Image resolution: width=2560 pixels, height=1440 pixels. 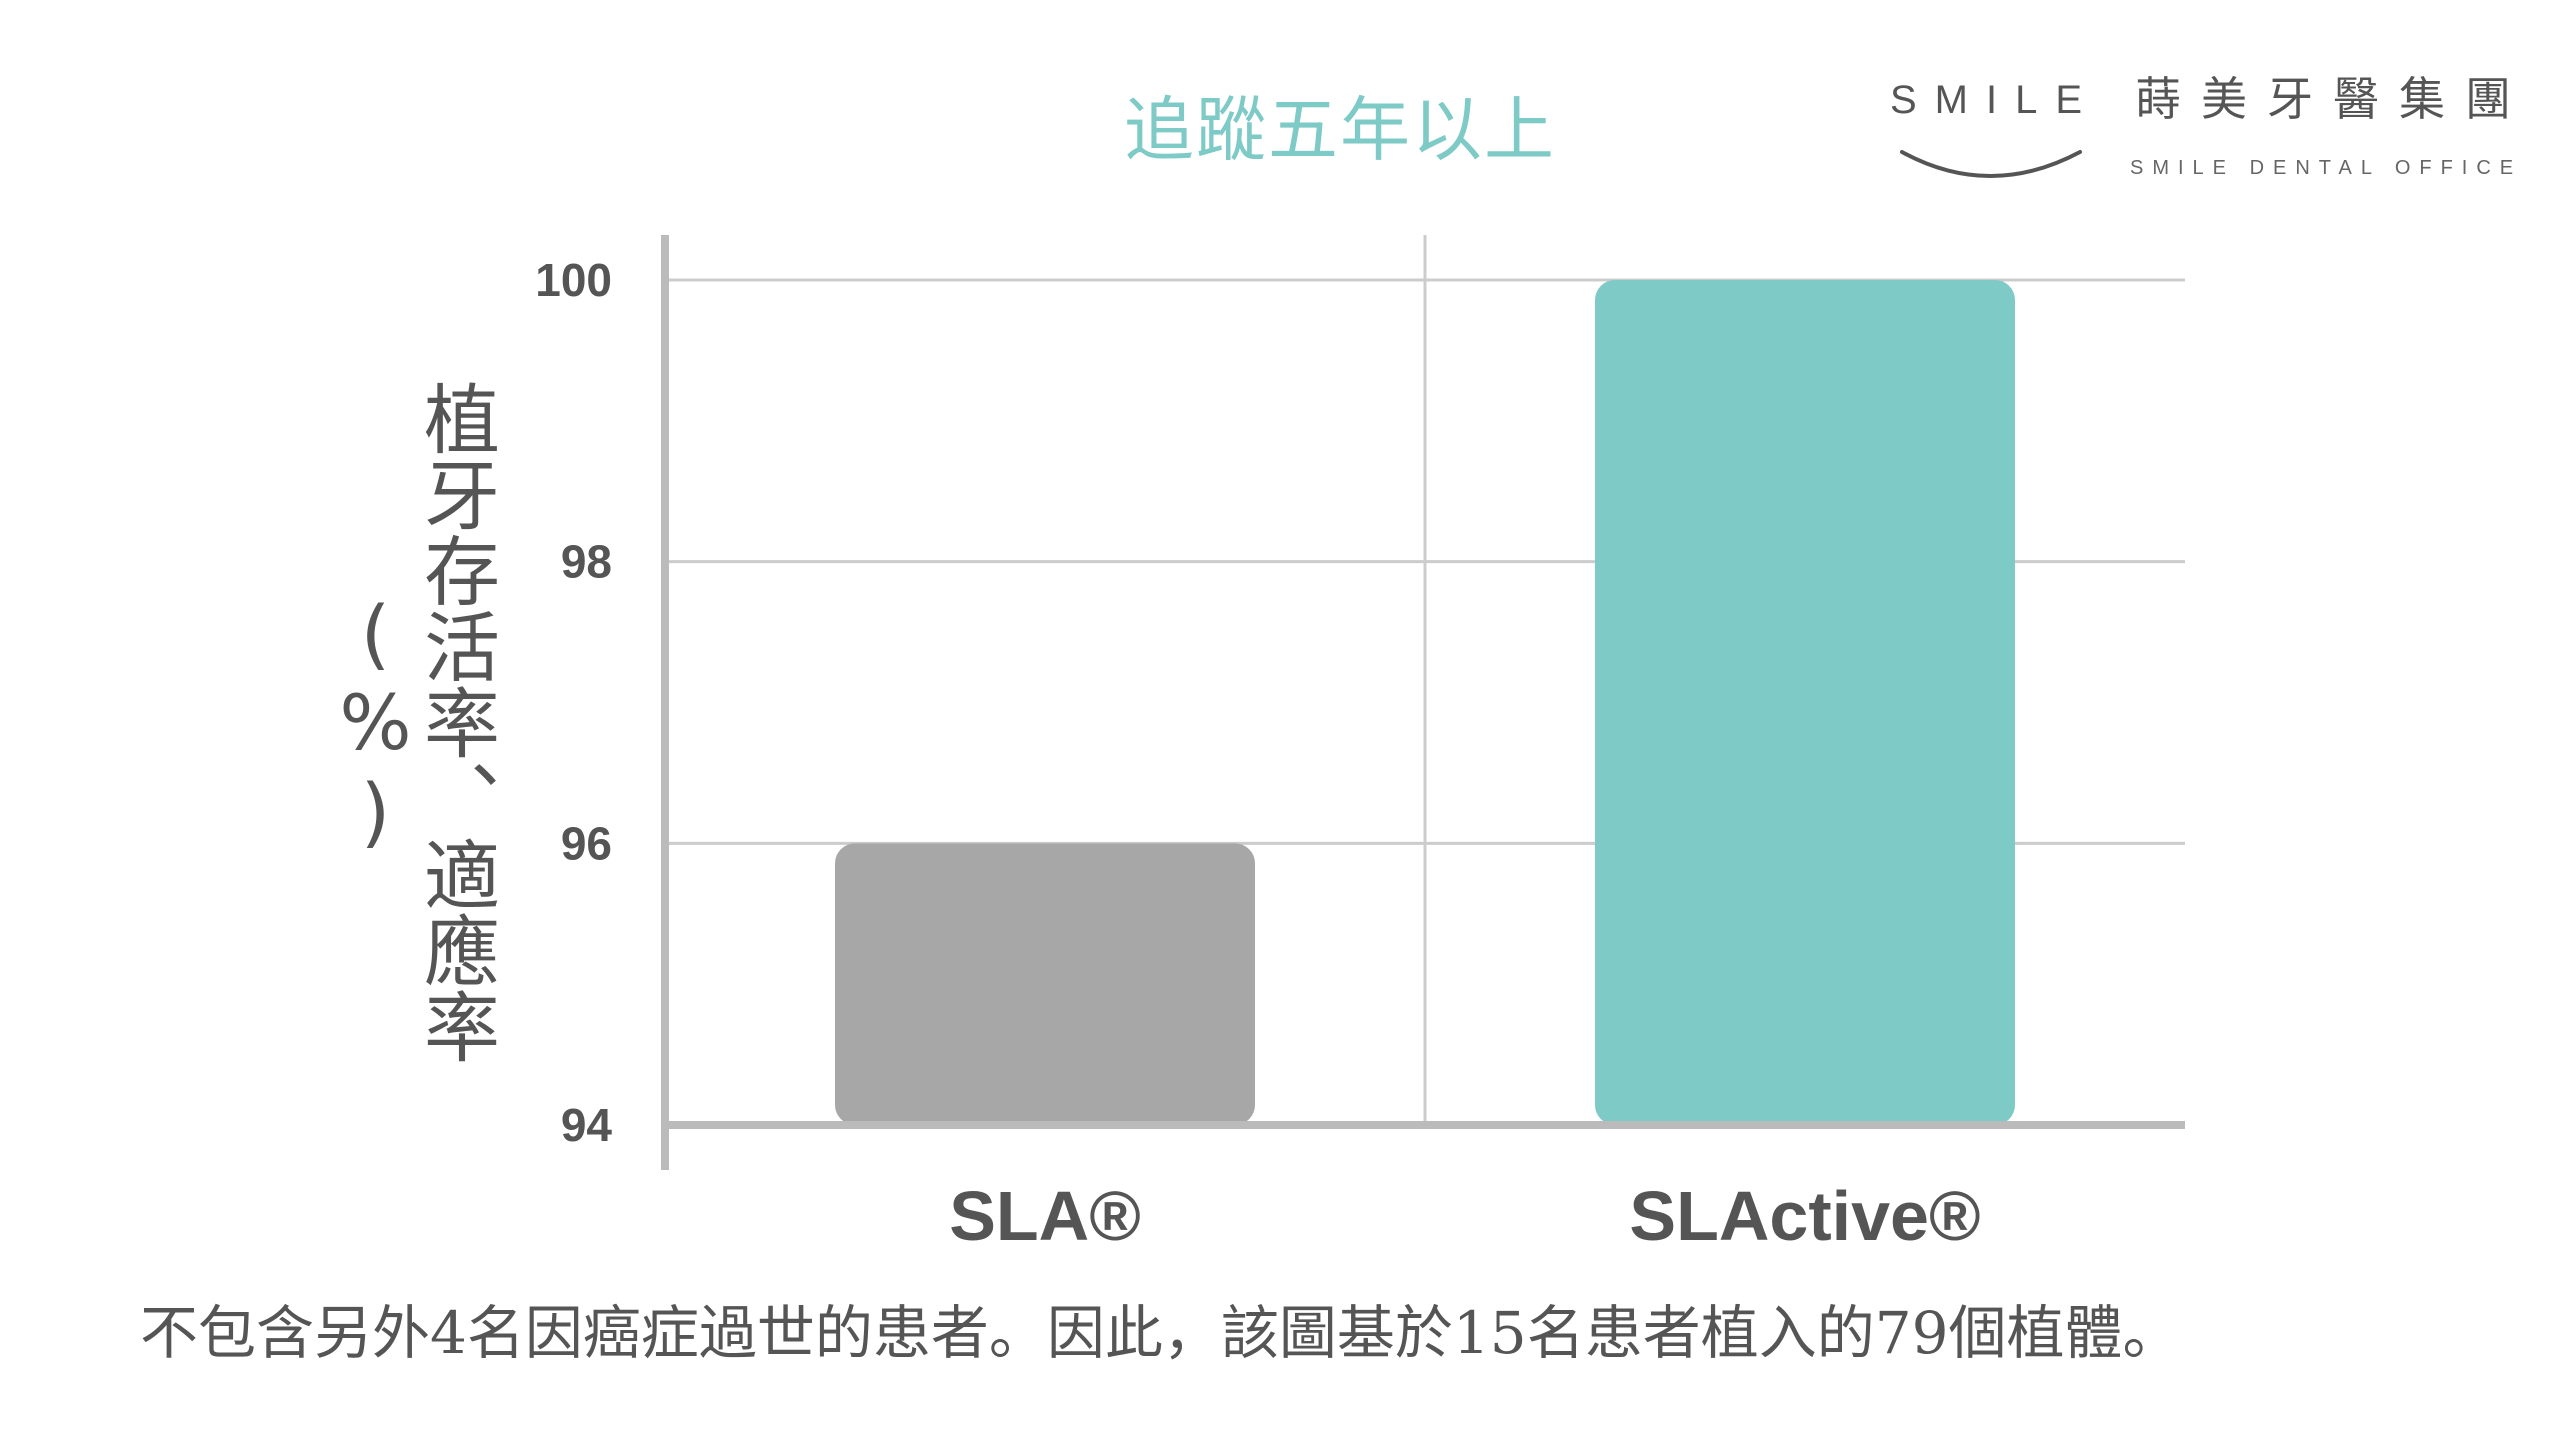 I want to click on y-axis-label: 植牙存活率、適應率(%), so click(x=415, y=722).